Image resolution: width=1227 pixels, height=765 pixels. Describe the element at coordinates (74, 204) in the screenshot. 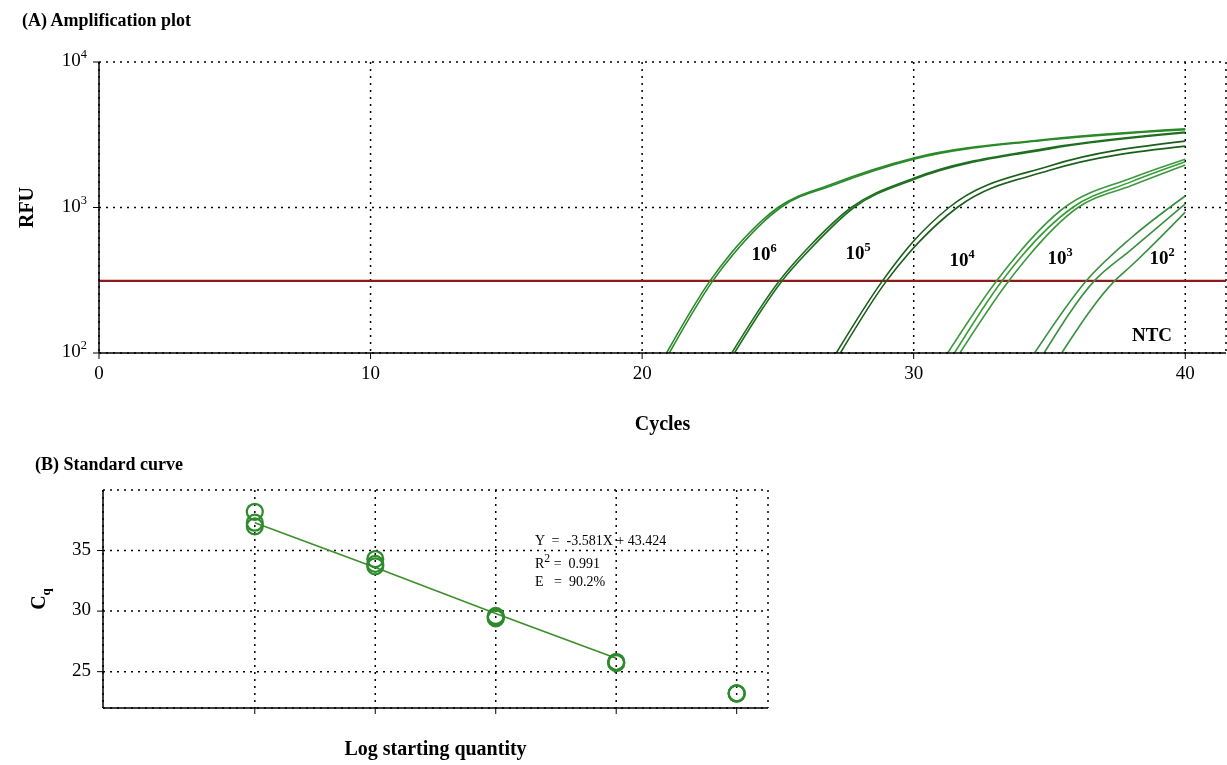

I see `y-tick-label: 10$^{3}$` at that location.